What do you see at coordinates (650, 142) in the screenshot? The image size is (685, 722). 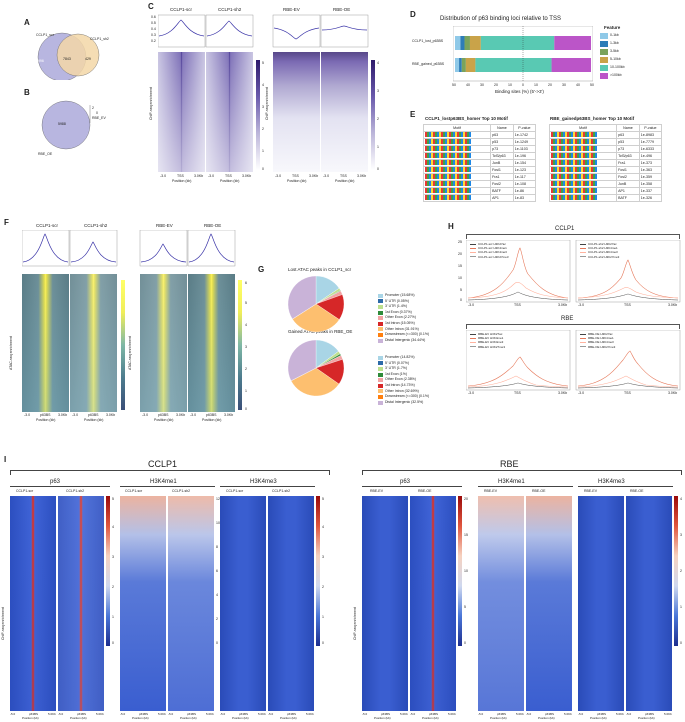 I see `table-cell: 1e-7779` at bounding box center [650, 142].